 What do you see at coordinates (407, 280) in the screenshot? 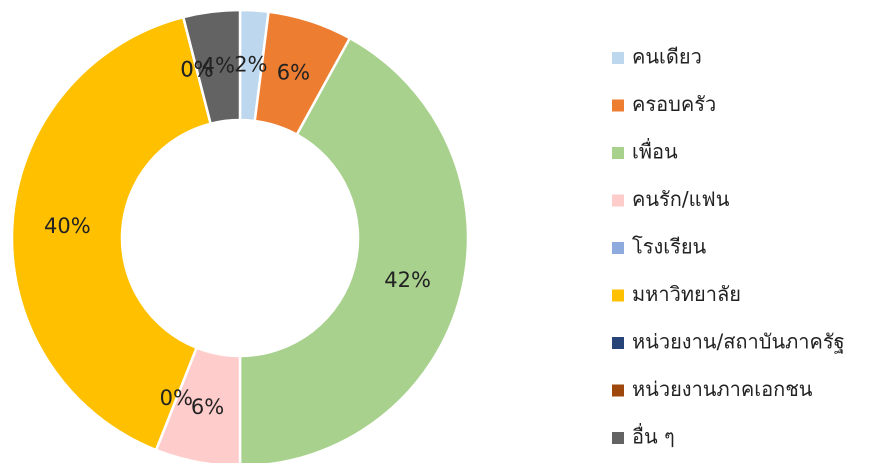
I see `data-label: 42%` at bounding box center [407, 280].